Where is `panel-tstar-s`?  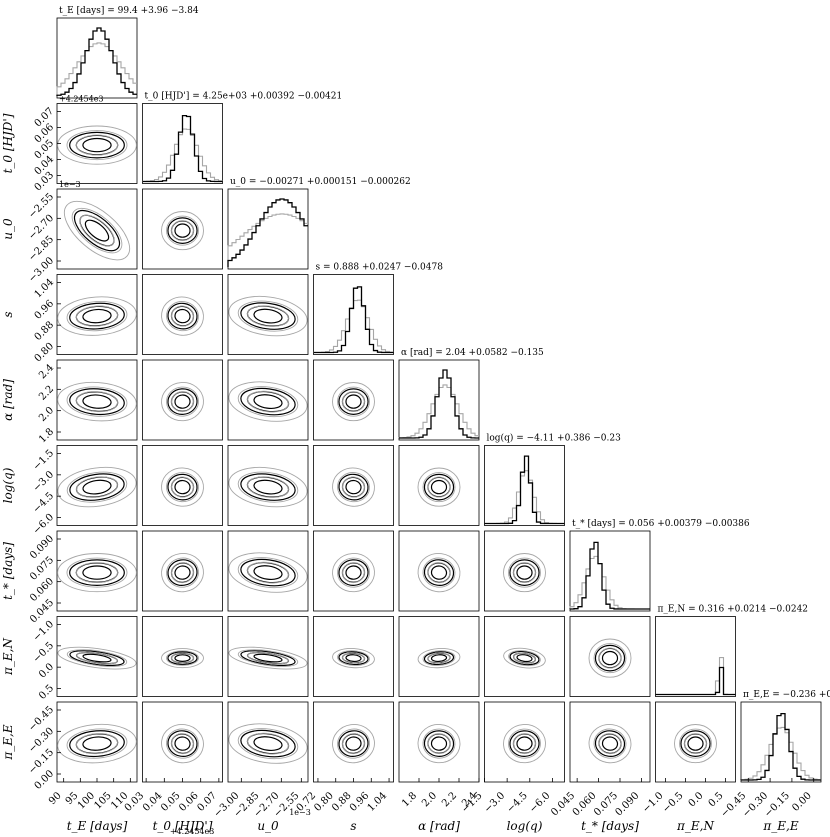 panel-tstar-s is located at coordinates (353, 571).